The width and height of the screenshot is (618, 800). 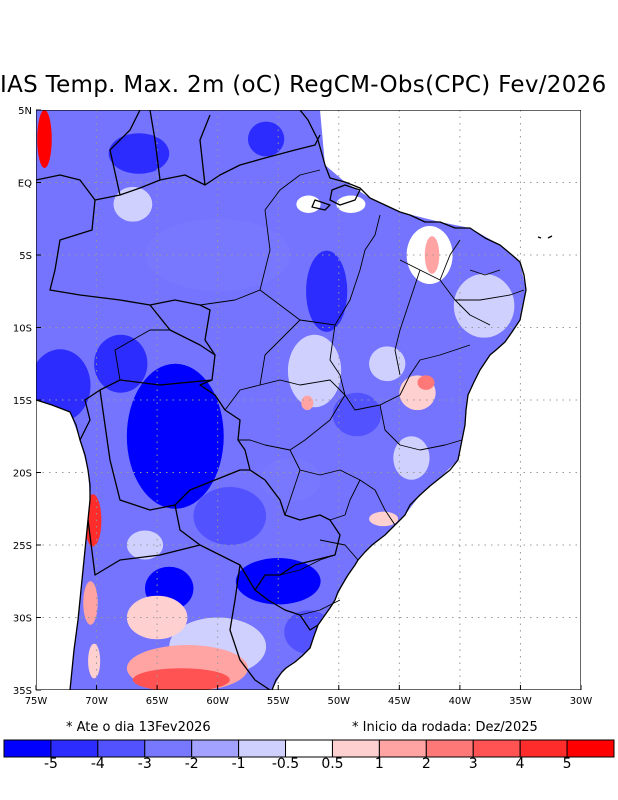 I want to click on lat-tick-label: 5N, so click(x=25, y=111).